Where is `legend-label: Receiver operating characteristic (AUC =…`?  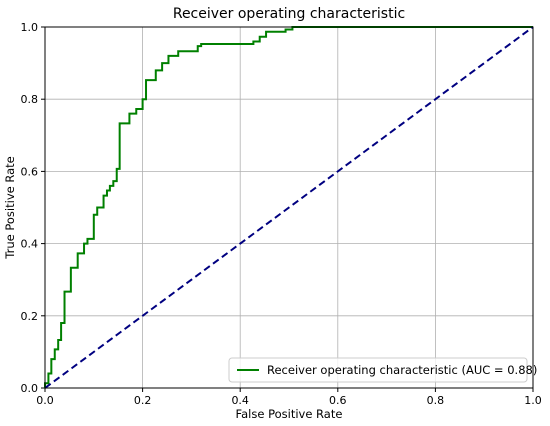 legend-label: Receiver operating characteristic (AUC =… is located at coordinates (402, 370).